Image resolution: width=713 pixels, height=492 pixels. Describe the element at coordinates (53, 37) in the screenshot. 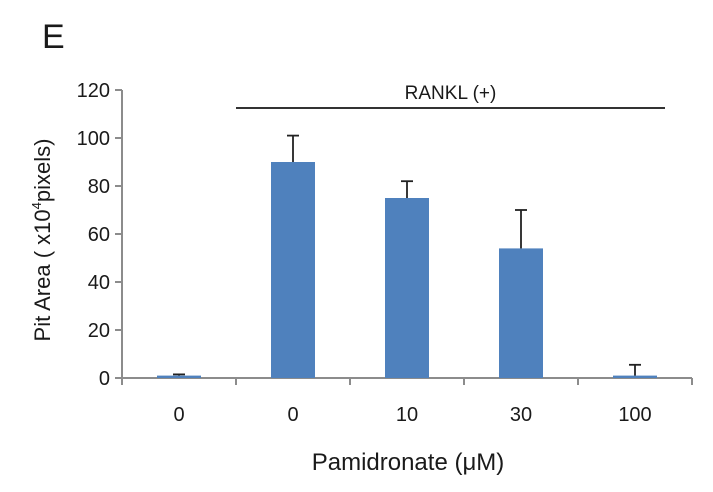

I see `panel-label: E` at that location.